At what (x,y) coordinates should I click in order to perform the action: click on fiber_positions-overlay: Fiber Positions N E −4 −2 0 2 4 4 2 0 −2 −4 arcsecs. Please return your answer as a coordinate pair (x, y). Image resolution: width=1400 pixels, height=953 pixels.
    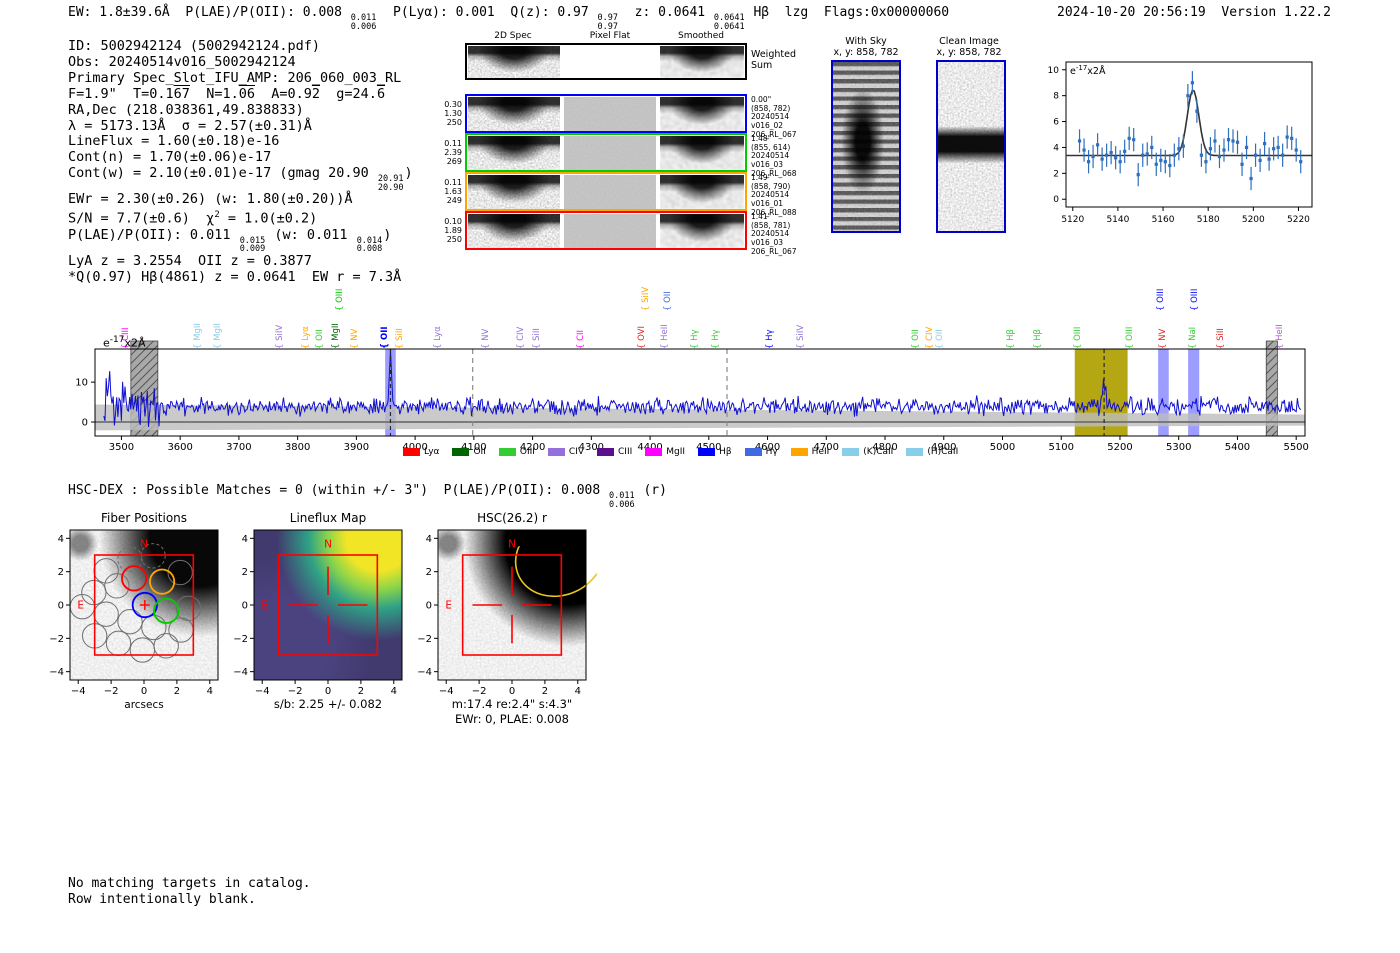
    Looking at the image, I should click on (134, 611).